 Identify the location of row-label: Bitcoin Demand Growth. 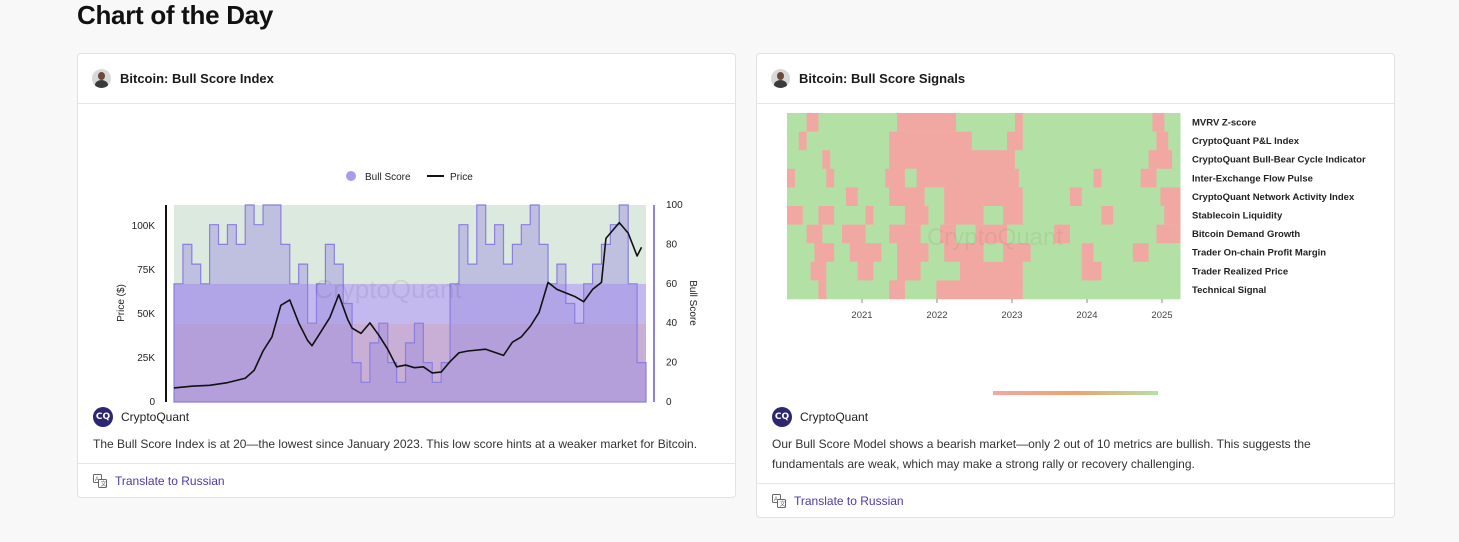
(1246, 234).